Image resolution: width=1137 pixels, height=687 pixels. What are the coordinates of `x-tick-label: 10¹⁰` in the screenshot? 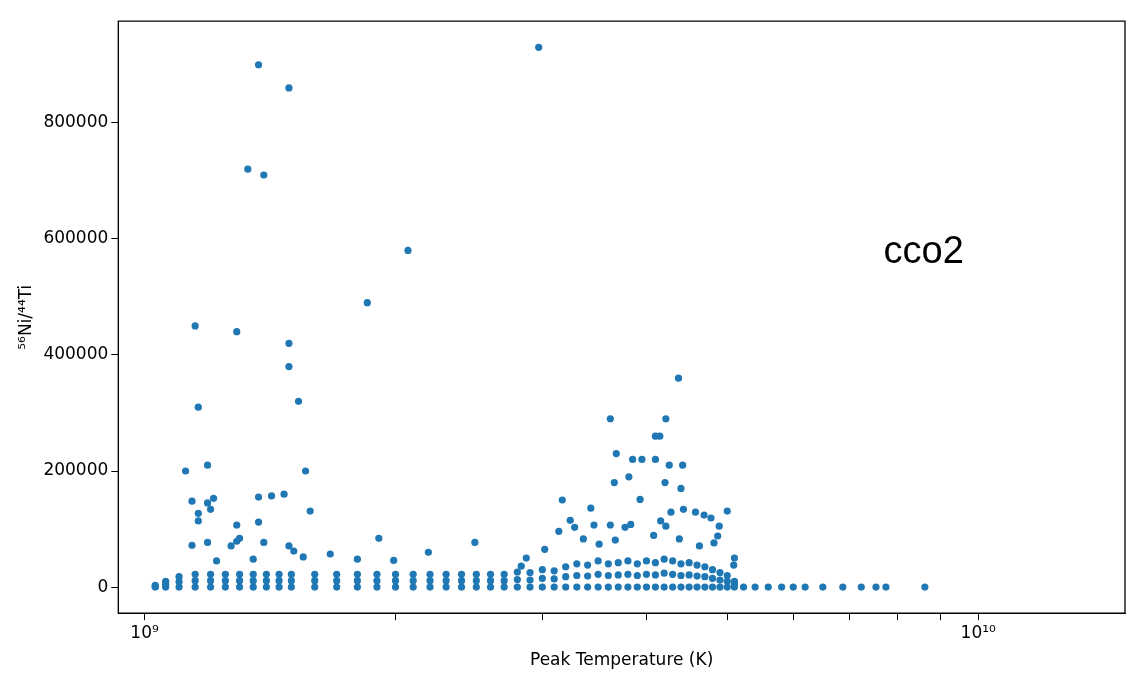 It's located at (978, 631).